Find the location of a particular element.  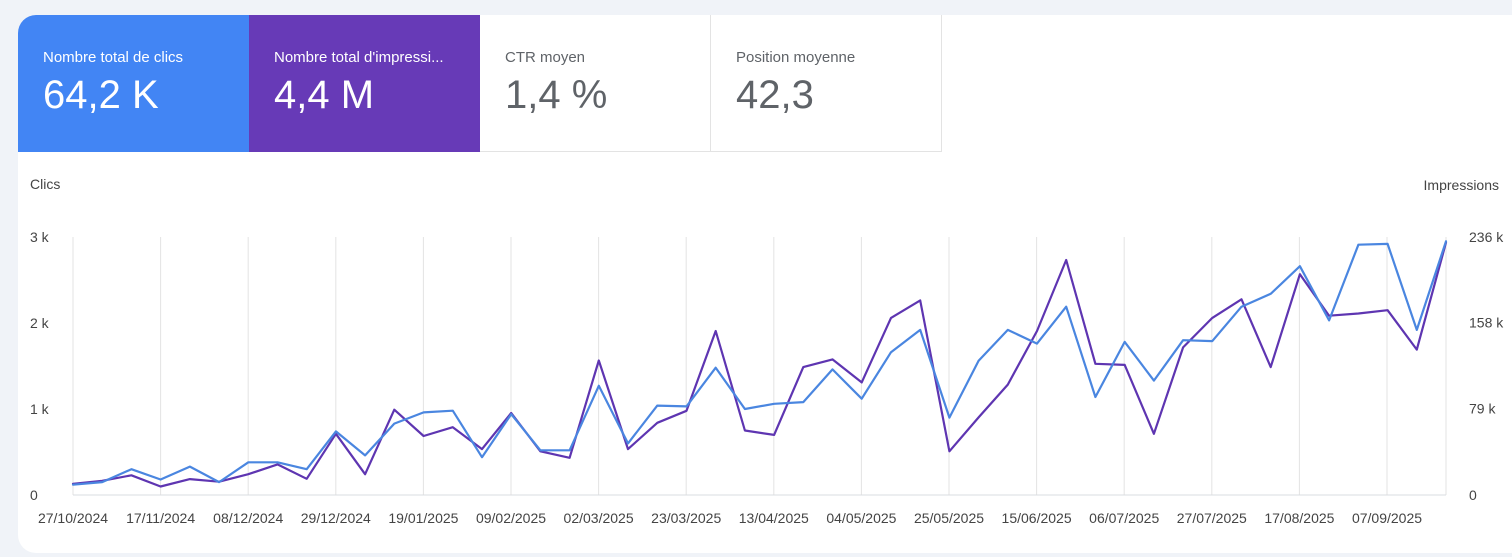

metric-tab-clicks: Nombre total de clics 64,2 K is located at coordinates (133, 83).